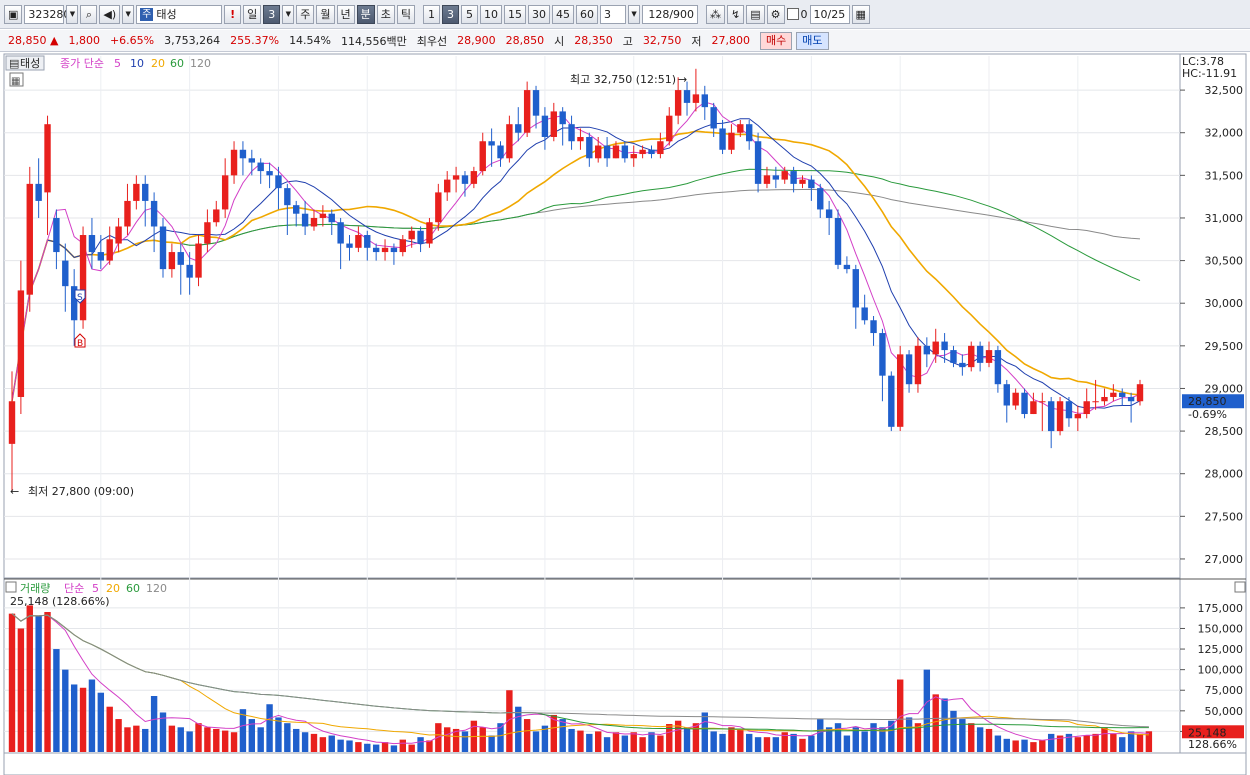  What do you see at coordinates (515, 14) in the screenshot?
I see `interval-15-button: 15` at bounding box center [515, 14].